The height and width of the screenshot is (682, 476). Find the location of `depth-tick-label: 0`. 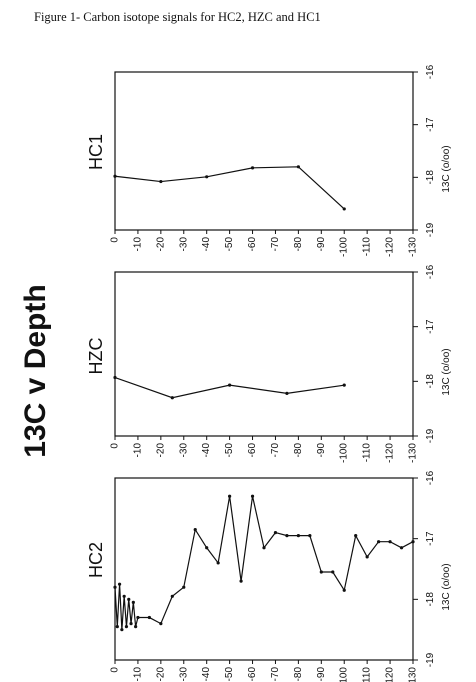

depth-tick-label: 0 is located at coordinates (115, 240).